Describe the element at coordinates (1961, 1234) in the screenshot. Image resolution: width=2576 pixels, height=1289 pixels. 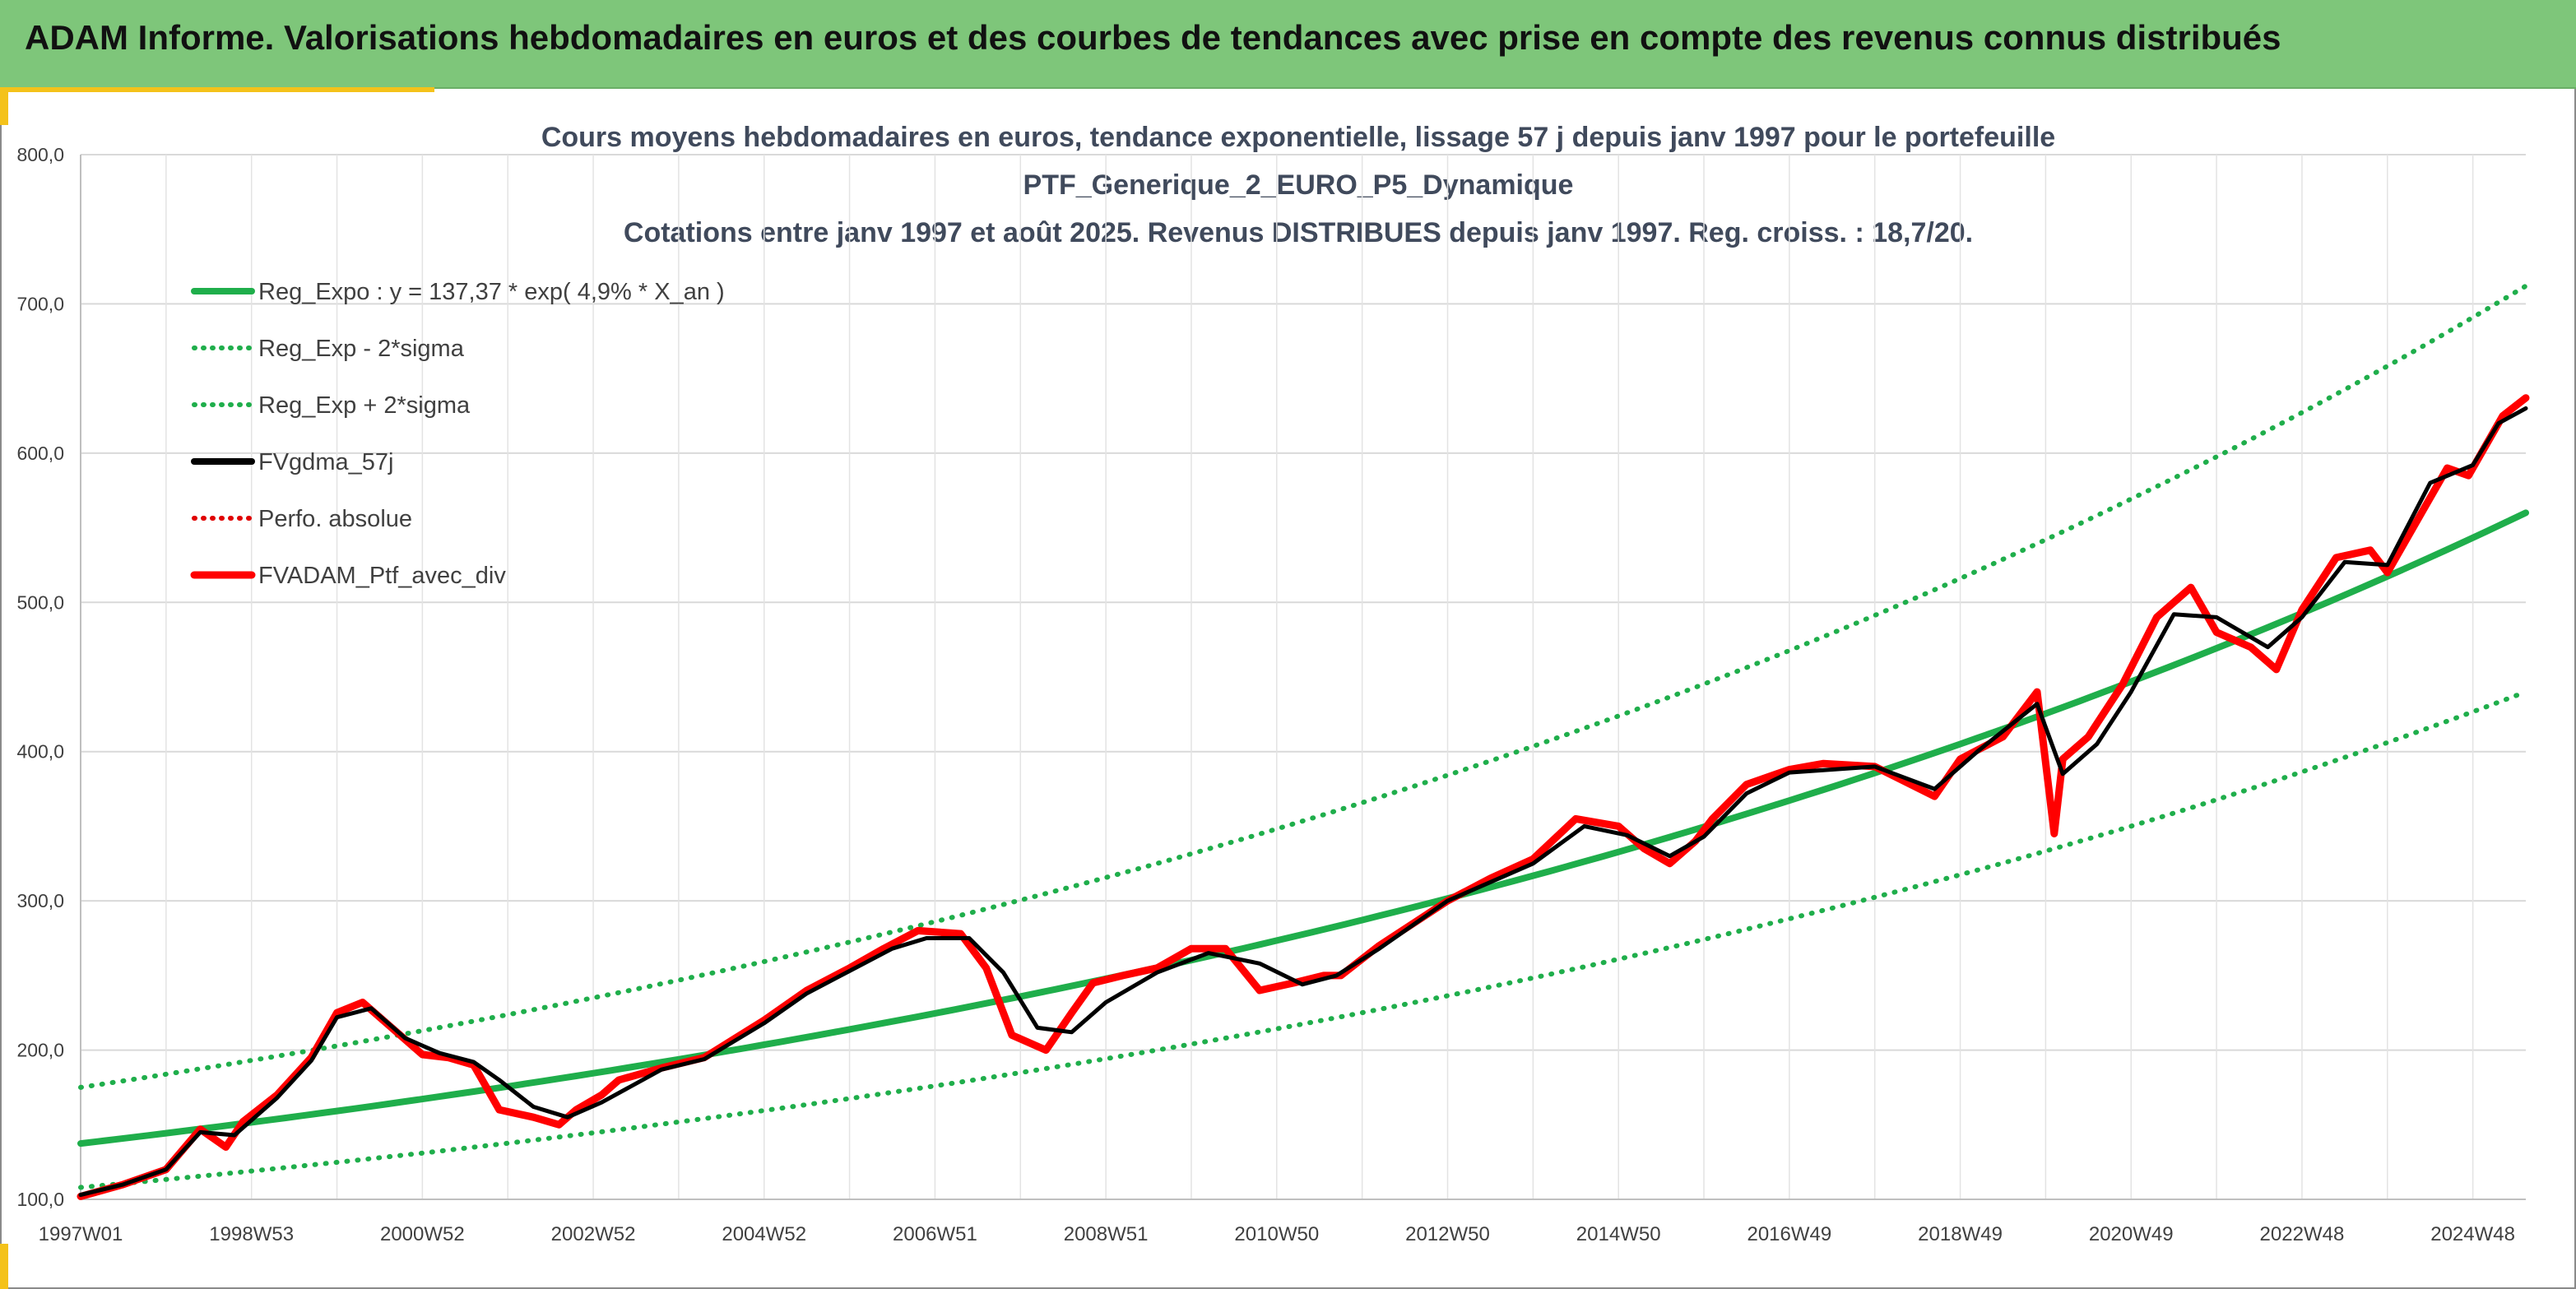
I see `x-tick-label: 2018W49` at that location.